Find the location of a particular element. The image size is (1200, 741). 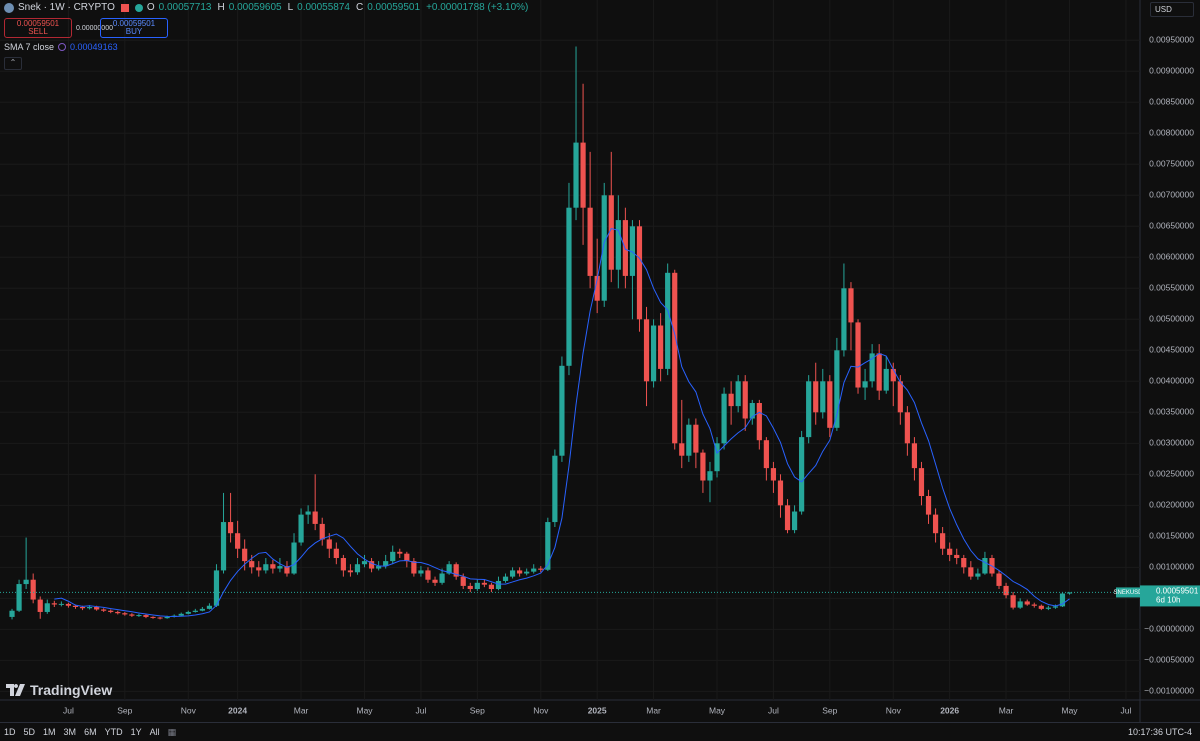

status-dot is located at coordinates (138, 7).